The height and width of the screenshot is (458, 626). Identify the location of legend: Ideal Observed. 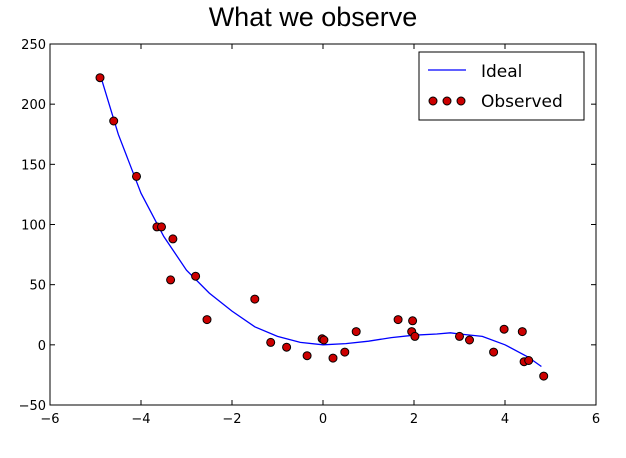
(501, 86).